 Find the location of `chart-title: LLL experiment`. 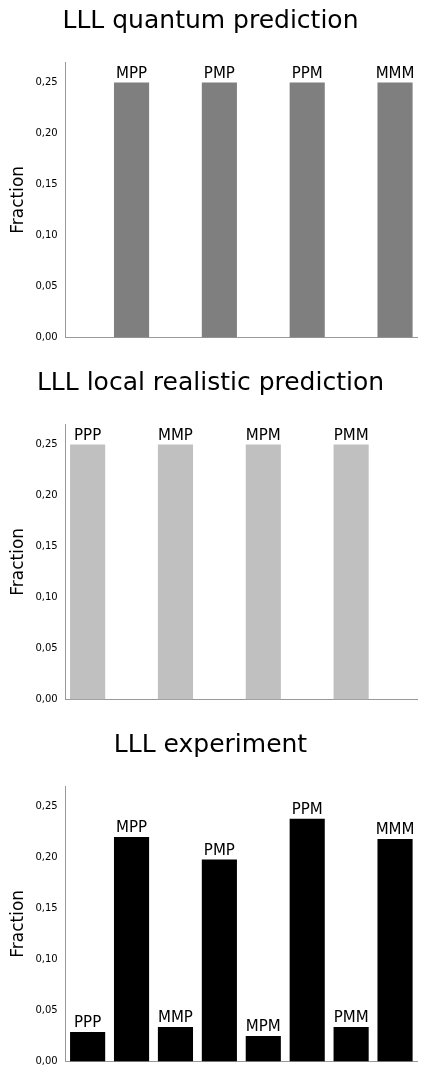

chart-title: LLL experiment is located at coordinates (210, 743).